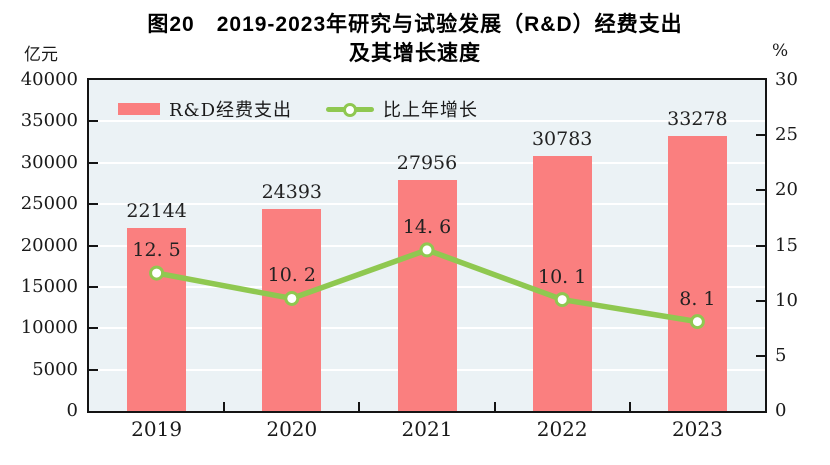 Image resolution: width=830 pixels, height=465 pixels. I want to click on chart-title-line1: 图20 2019-2023年研究与试验发展（R&D）经费支出, so click(415, 24).